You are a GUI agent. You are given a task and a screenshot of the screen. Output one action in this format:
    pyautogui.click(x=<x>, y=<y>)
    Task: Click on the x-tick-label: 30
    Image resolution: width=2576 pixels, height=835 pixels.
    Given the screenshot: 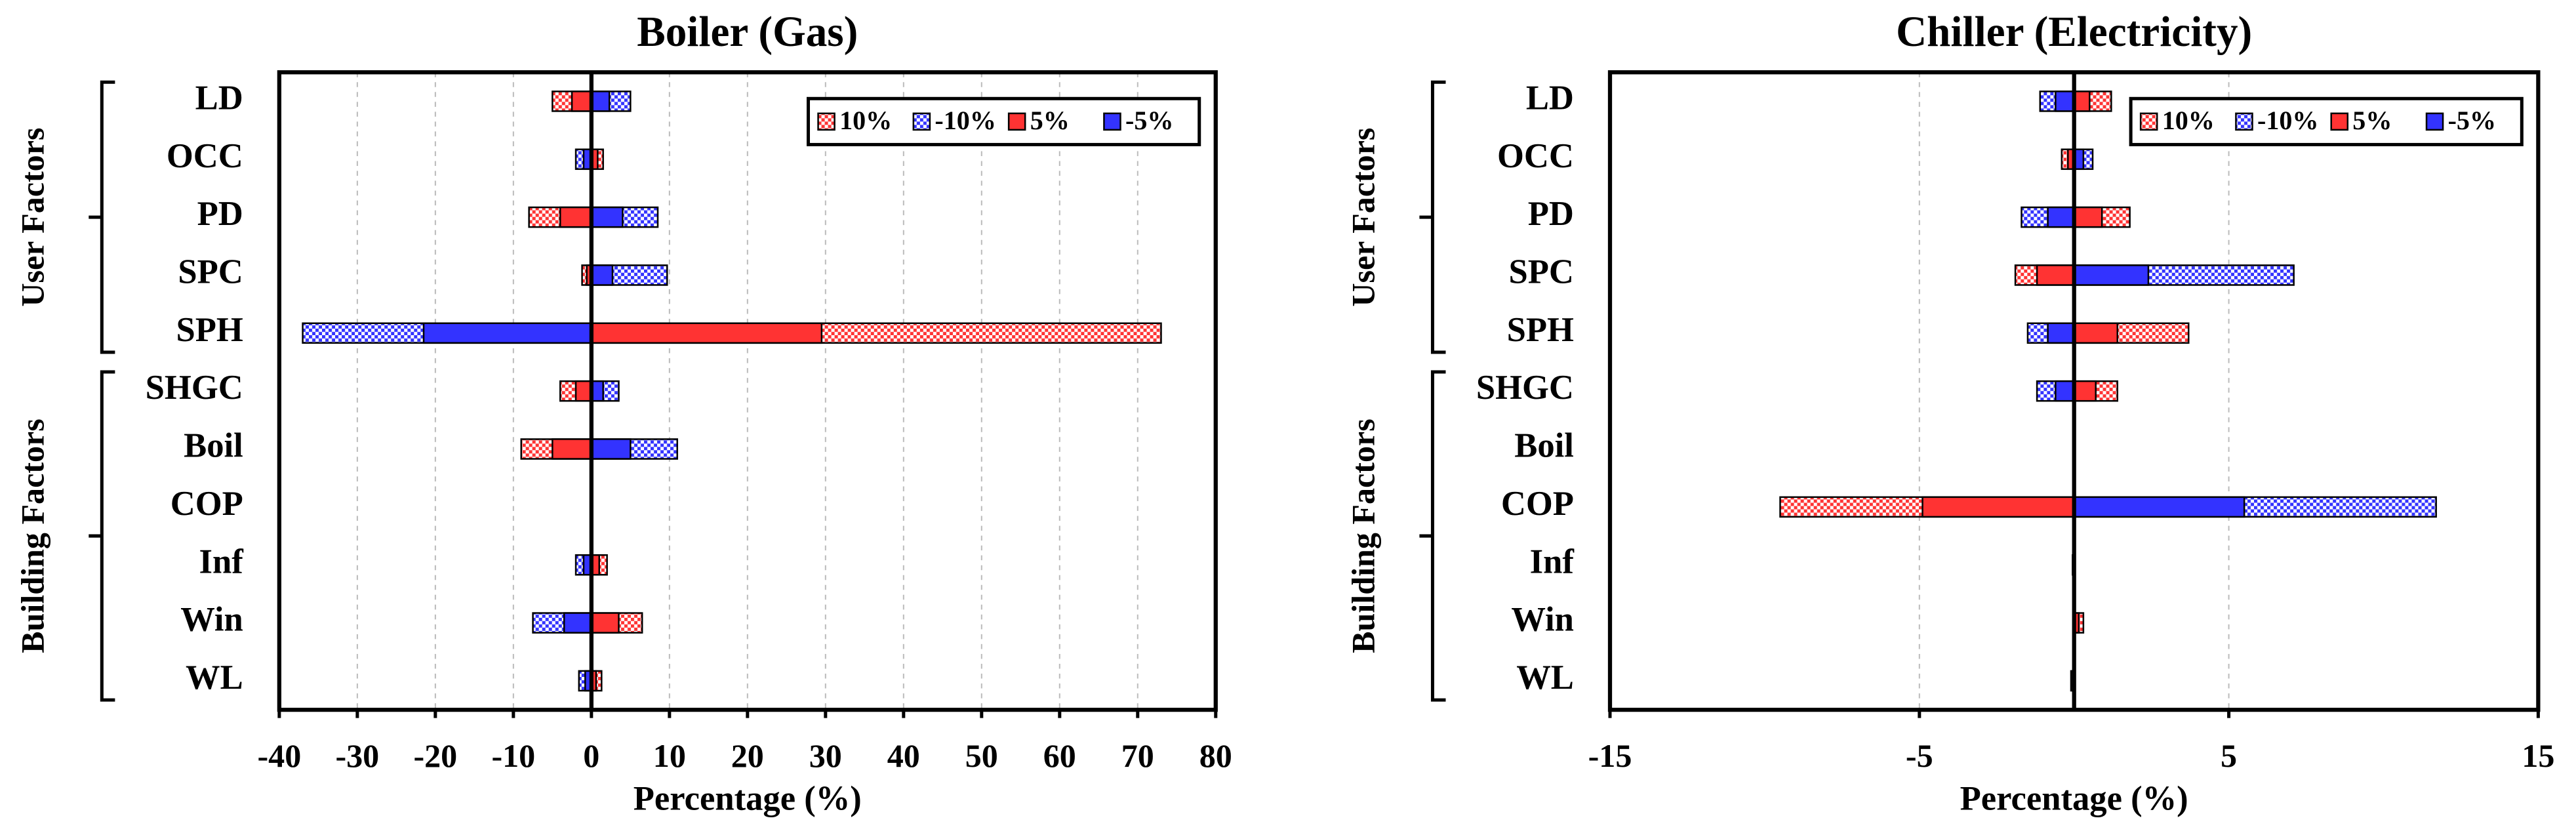 What is the action you would take?
    pyautogui.click(x=825, y=755)
    